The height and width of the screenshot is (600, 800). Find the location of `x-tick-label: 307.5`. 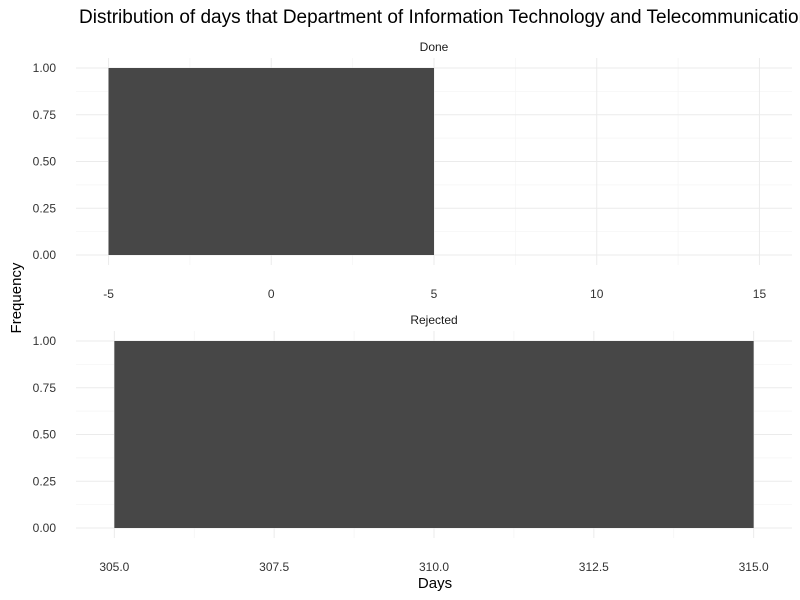

x-tick-label: 307.5 is located at coordinates (274, 567).